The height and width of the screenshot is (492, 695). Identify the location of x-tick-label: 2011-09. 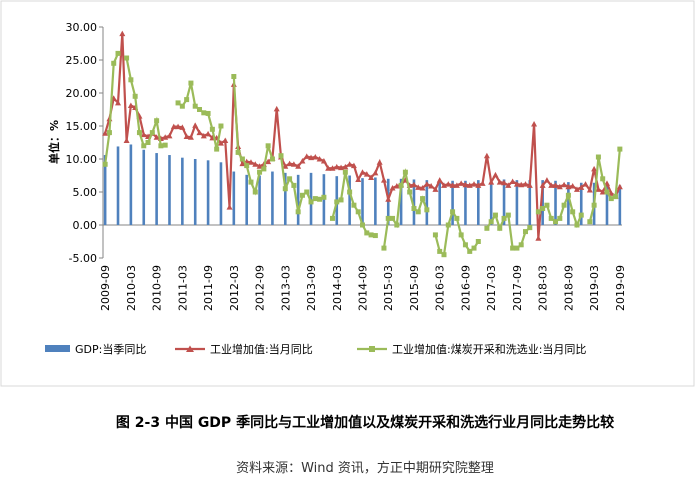
(208, 288).